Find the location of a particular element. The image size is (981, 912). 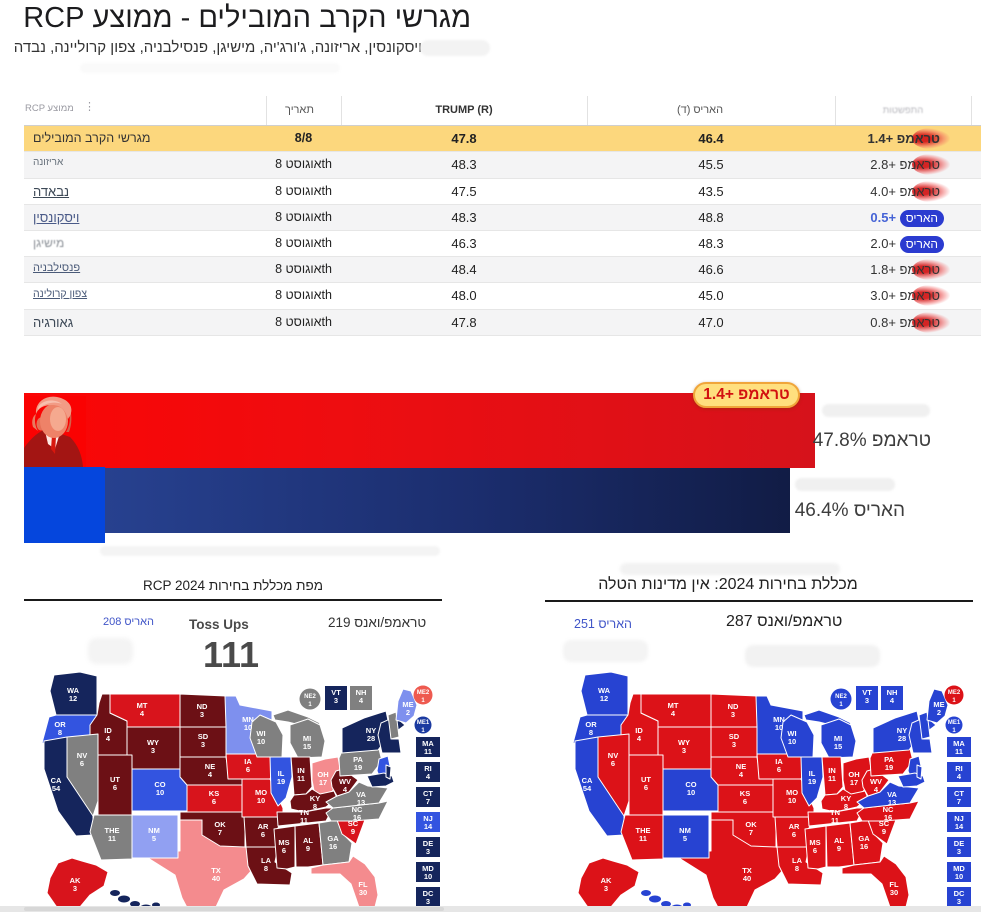

svg-text: CT is located at coordinates (428, 793).